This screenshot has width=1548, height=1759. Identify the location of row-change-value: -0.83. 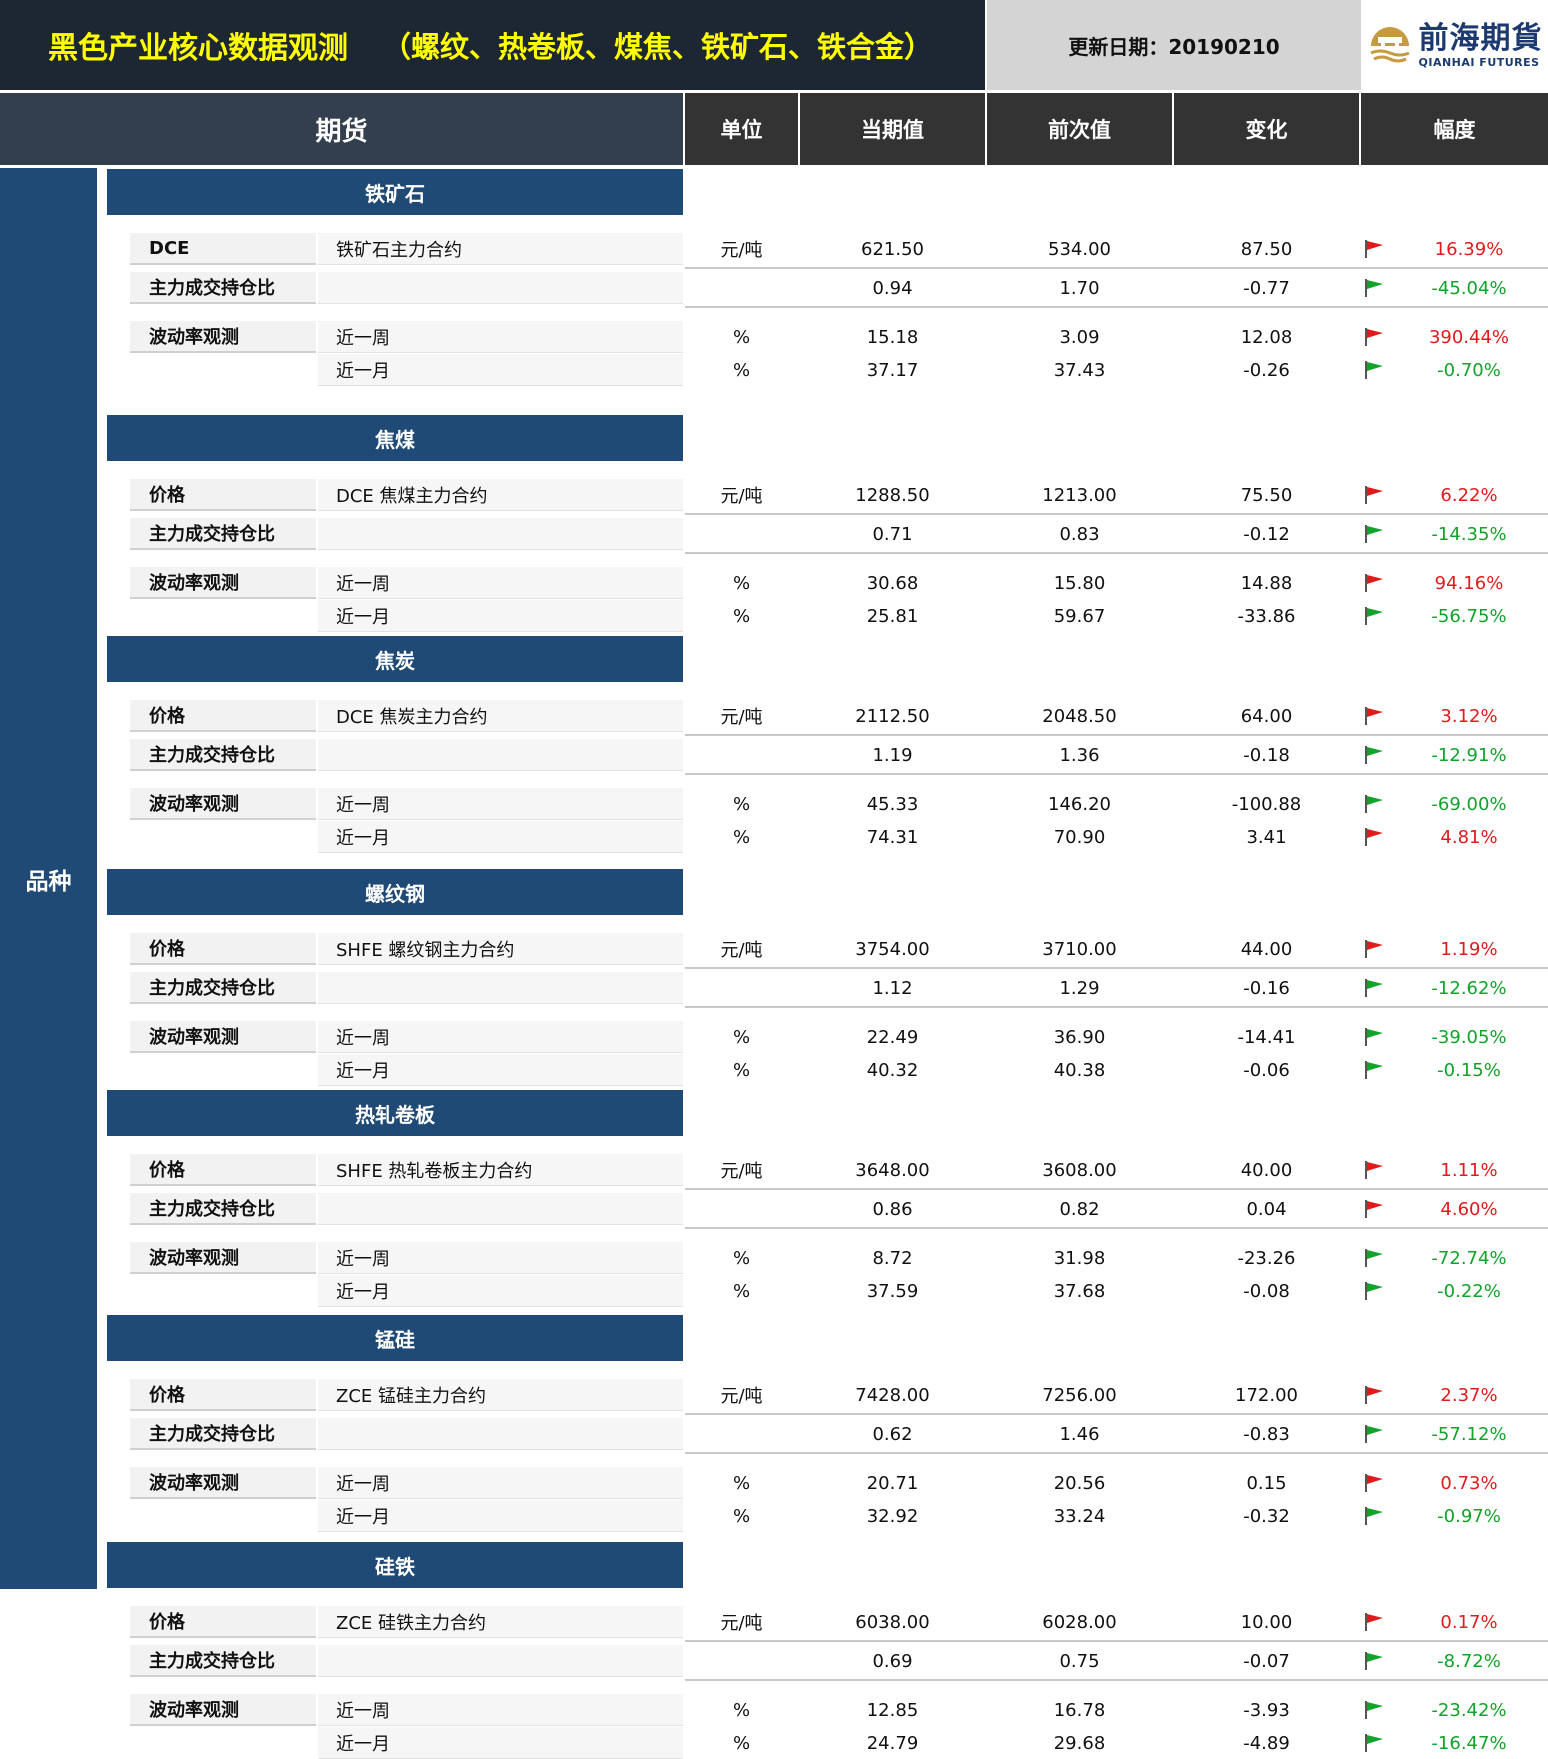
(1266, 1434).